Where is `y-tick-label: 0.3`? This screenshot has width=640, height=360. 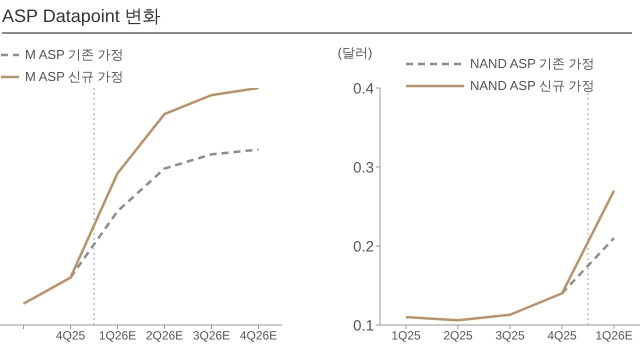
y-tick-label: 0.3 is located at coordinates (363, 167).